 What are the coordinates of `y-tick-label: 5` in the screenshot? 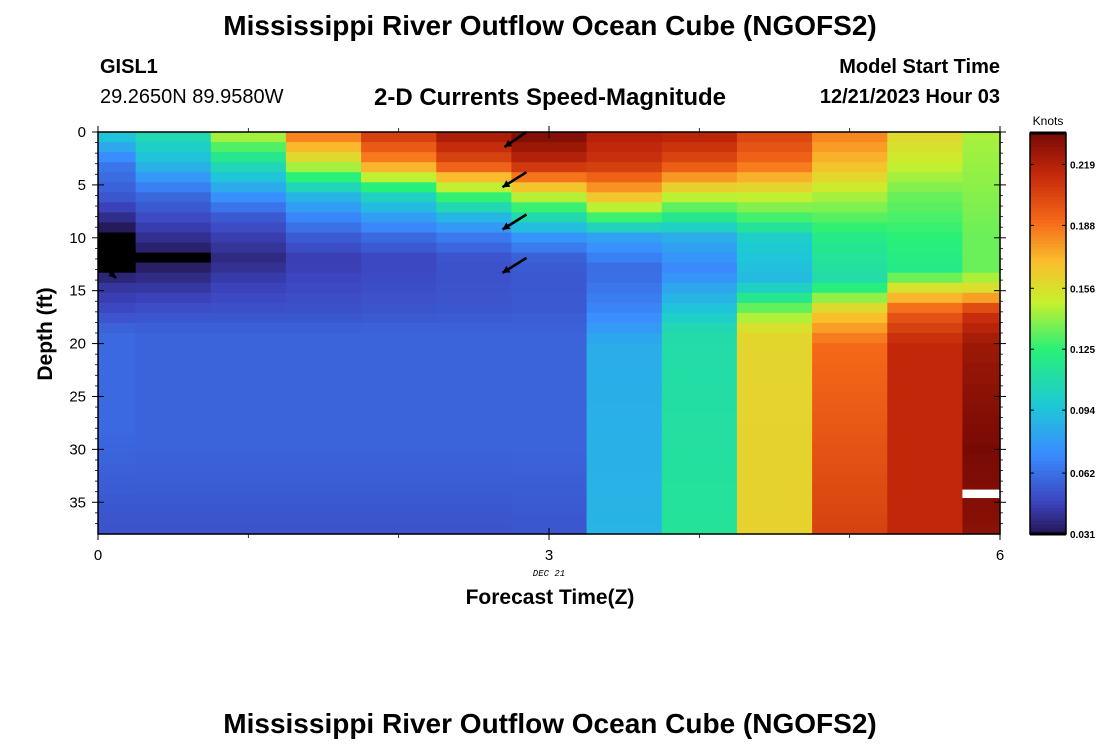 It's located at (82, 185).